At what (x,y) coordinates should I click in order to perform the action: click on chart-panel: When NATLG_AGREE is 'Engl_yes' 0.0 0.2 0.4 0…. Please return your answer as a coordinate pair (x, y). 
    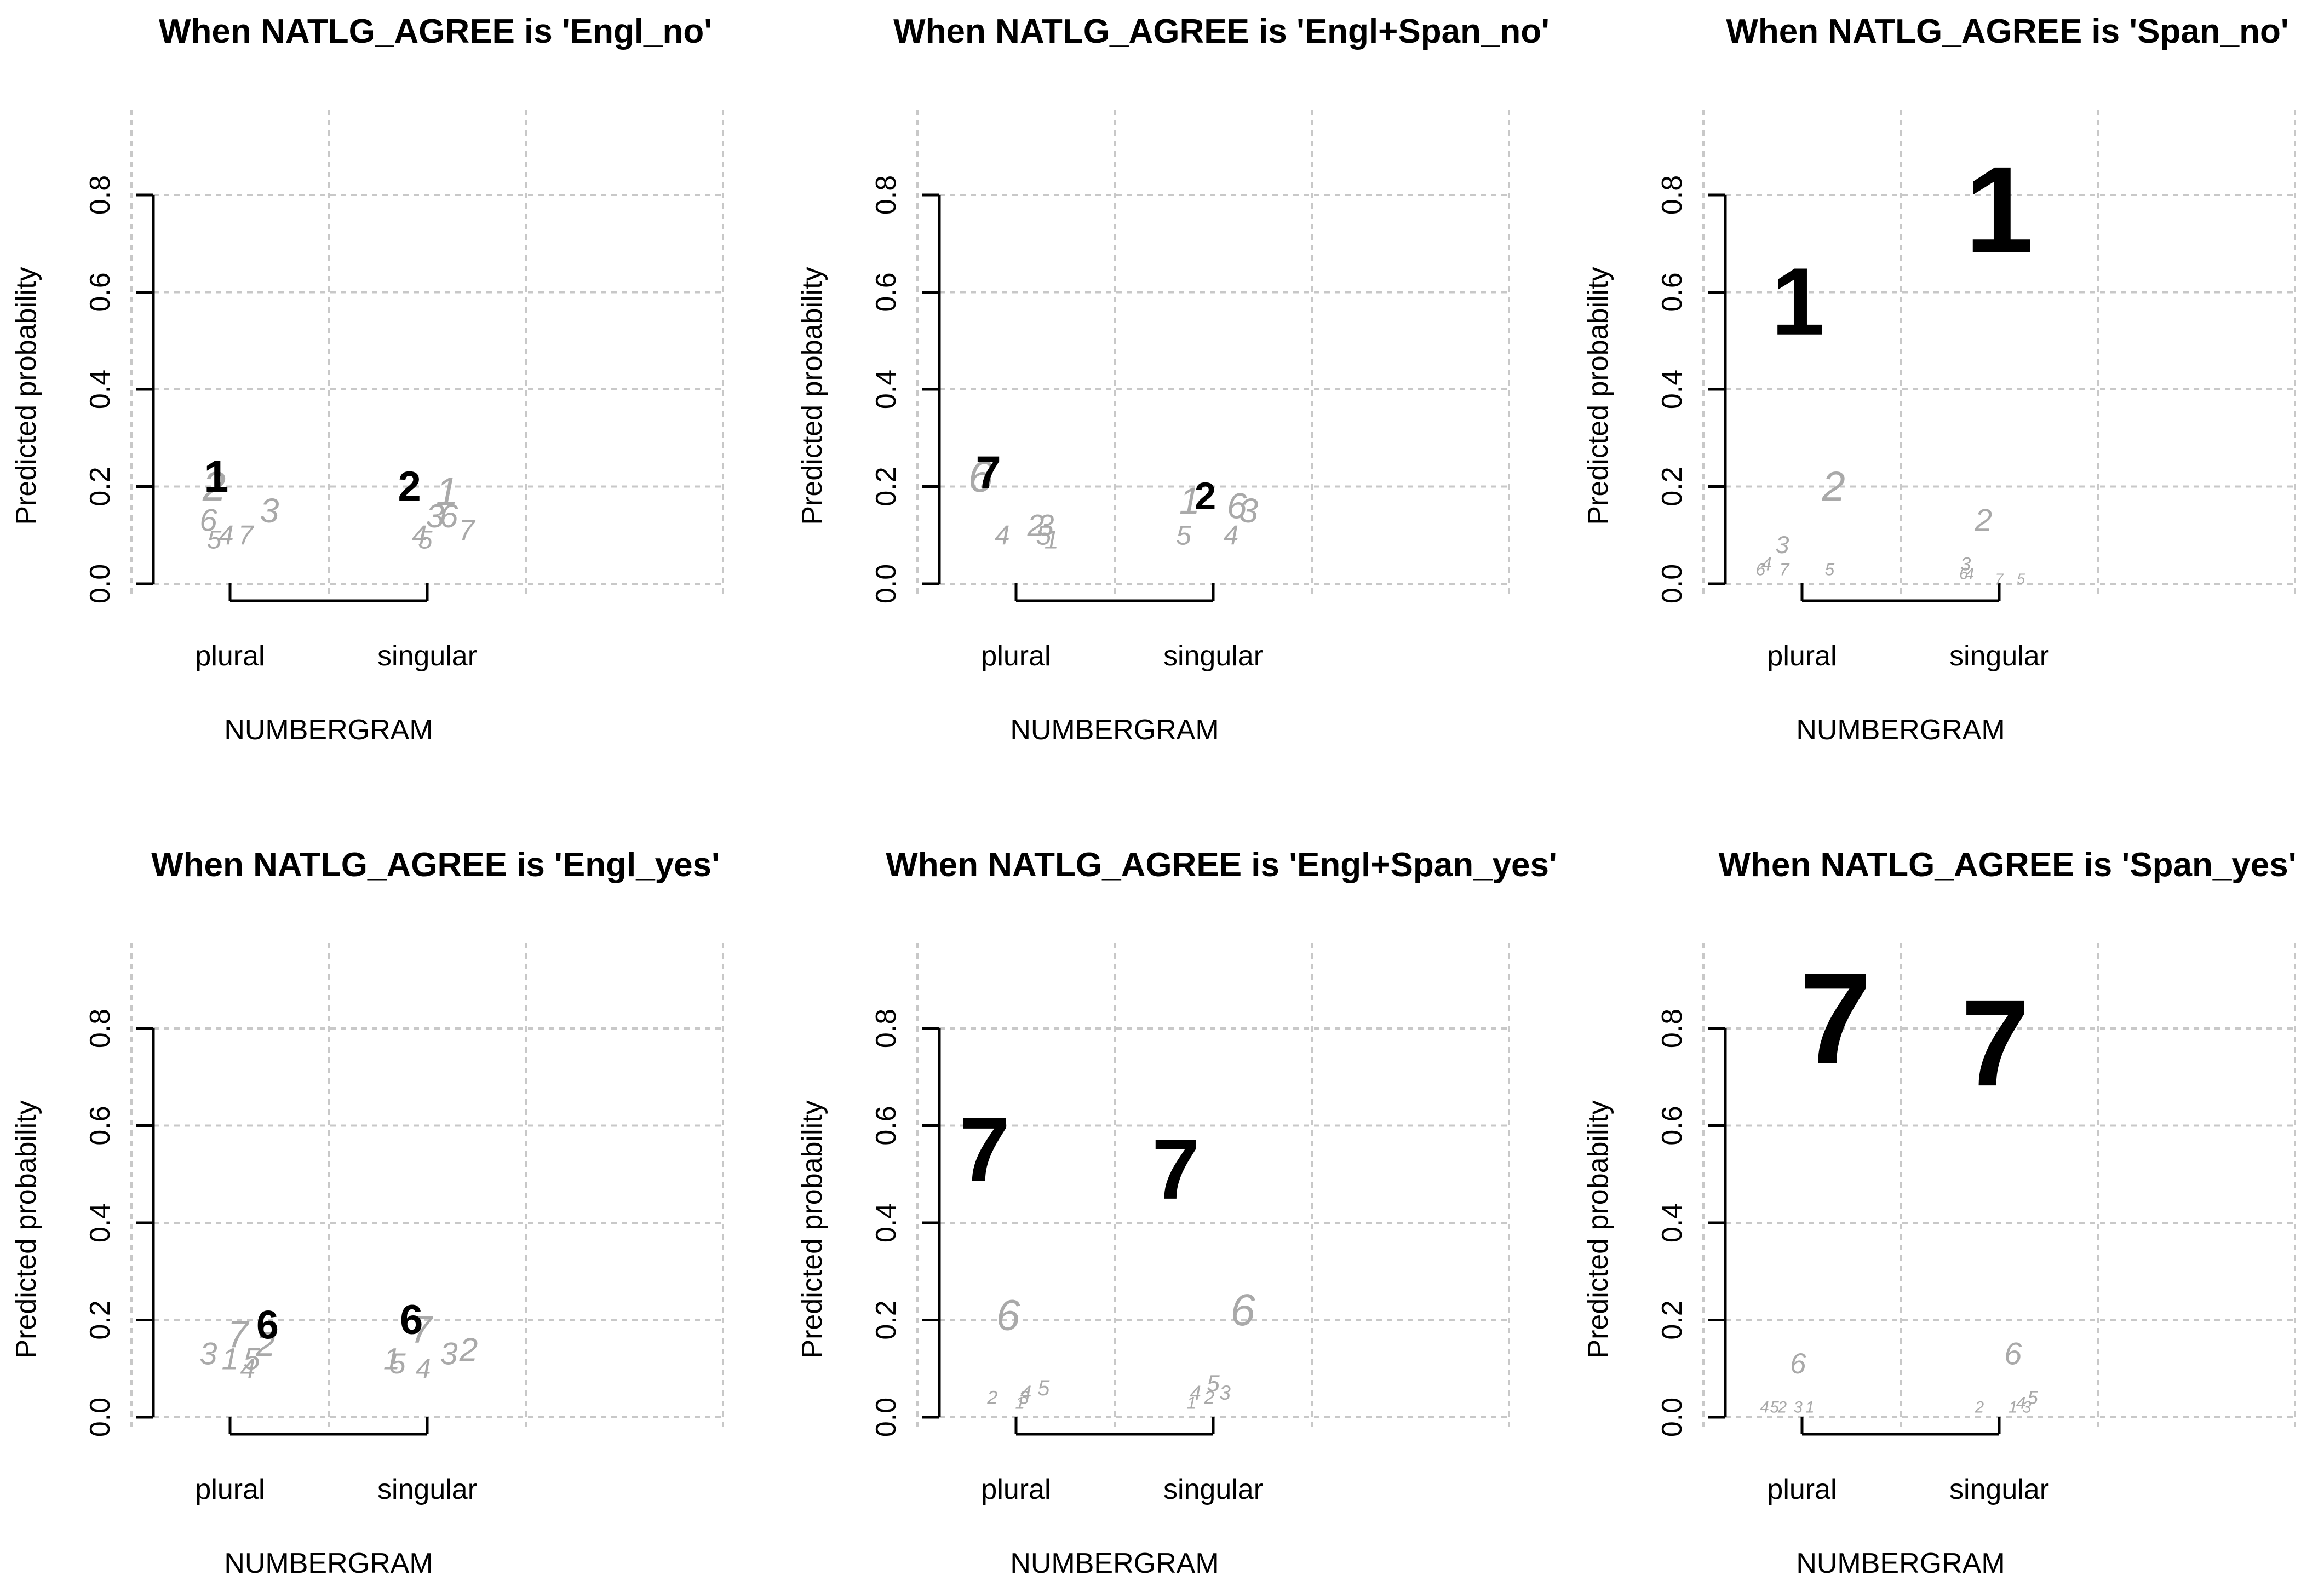
    Looking at the image, I should click on (367, 1212).